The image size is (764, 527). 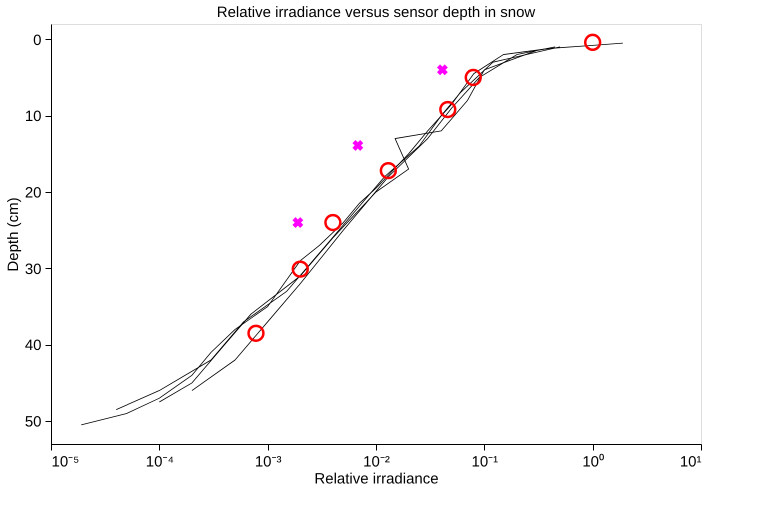 I want to click on chart-title: Relative irradiance versus sensor depth in snow, so click(x=376, y=12).